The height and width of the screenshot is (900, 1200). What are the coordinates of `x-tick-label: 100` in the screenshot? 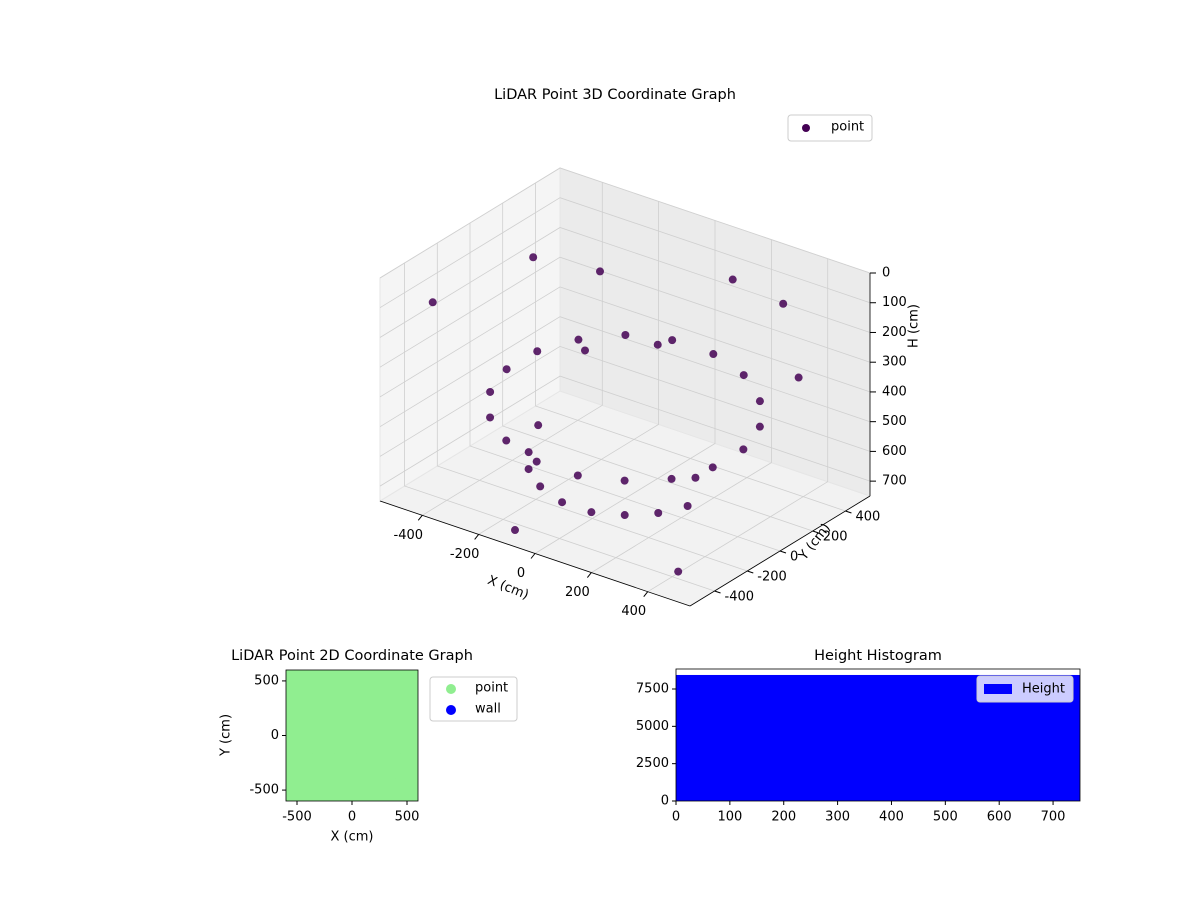 It's located at (729, 817).